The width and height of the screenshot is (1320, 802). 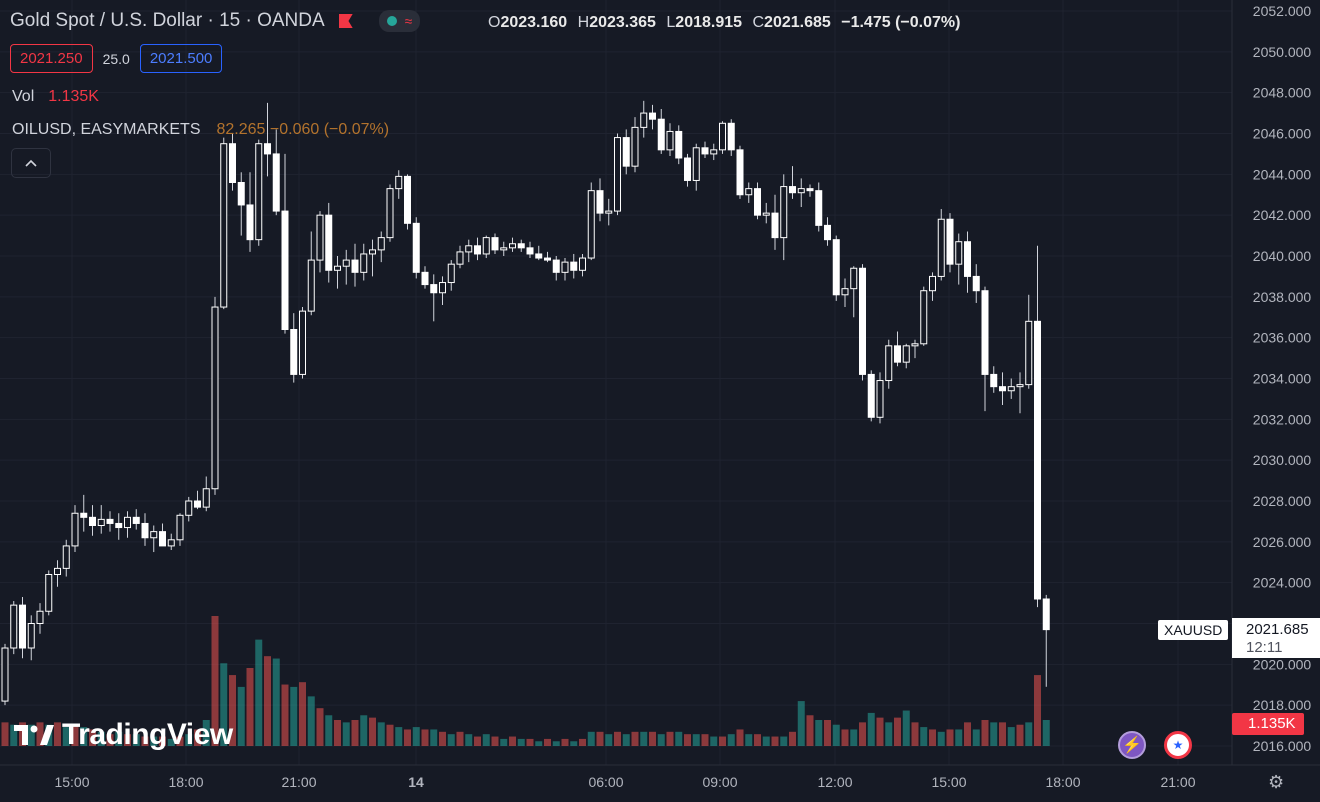 I want to click on tradingview-logo: TradingView, so click(x=123, y=735).